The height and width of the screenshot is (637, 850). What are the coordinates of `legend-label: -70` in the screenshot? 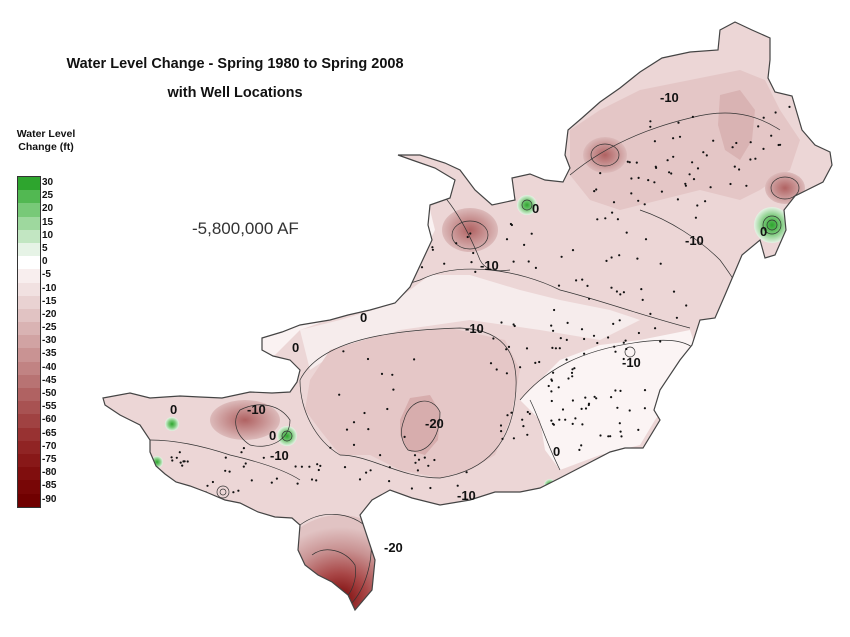 It's located at (49, 446).